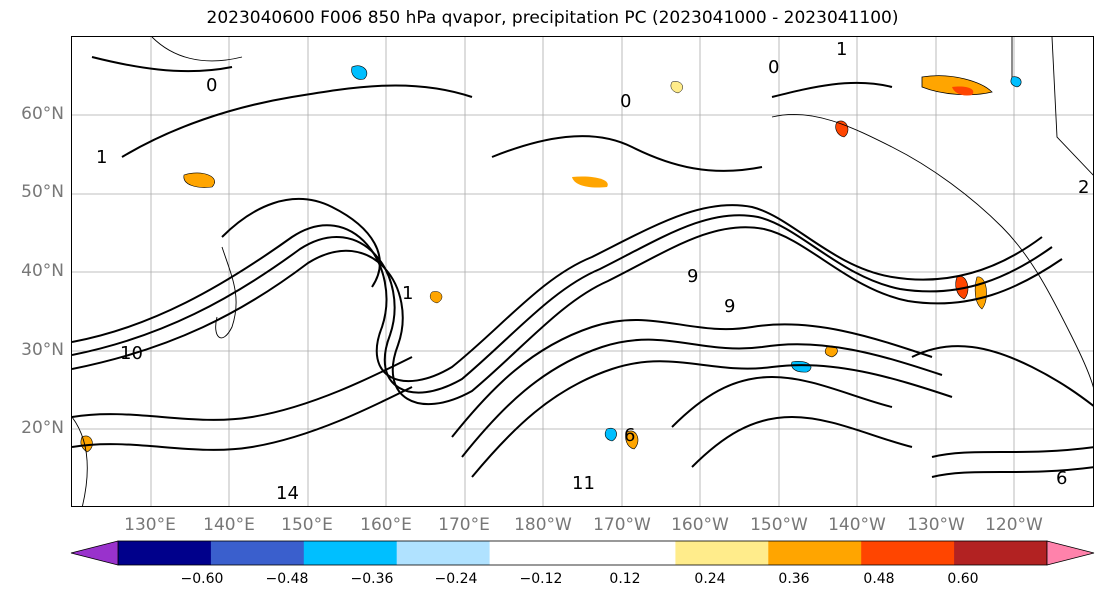 The image size is (1105, 601). What do you see at coordinates (543, 525) in the screenshot?
I see `lon-label-180w: 180°W` at bounding box center [543, 525].